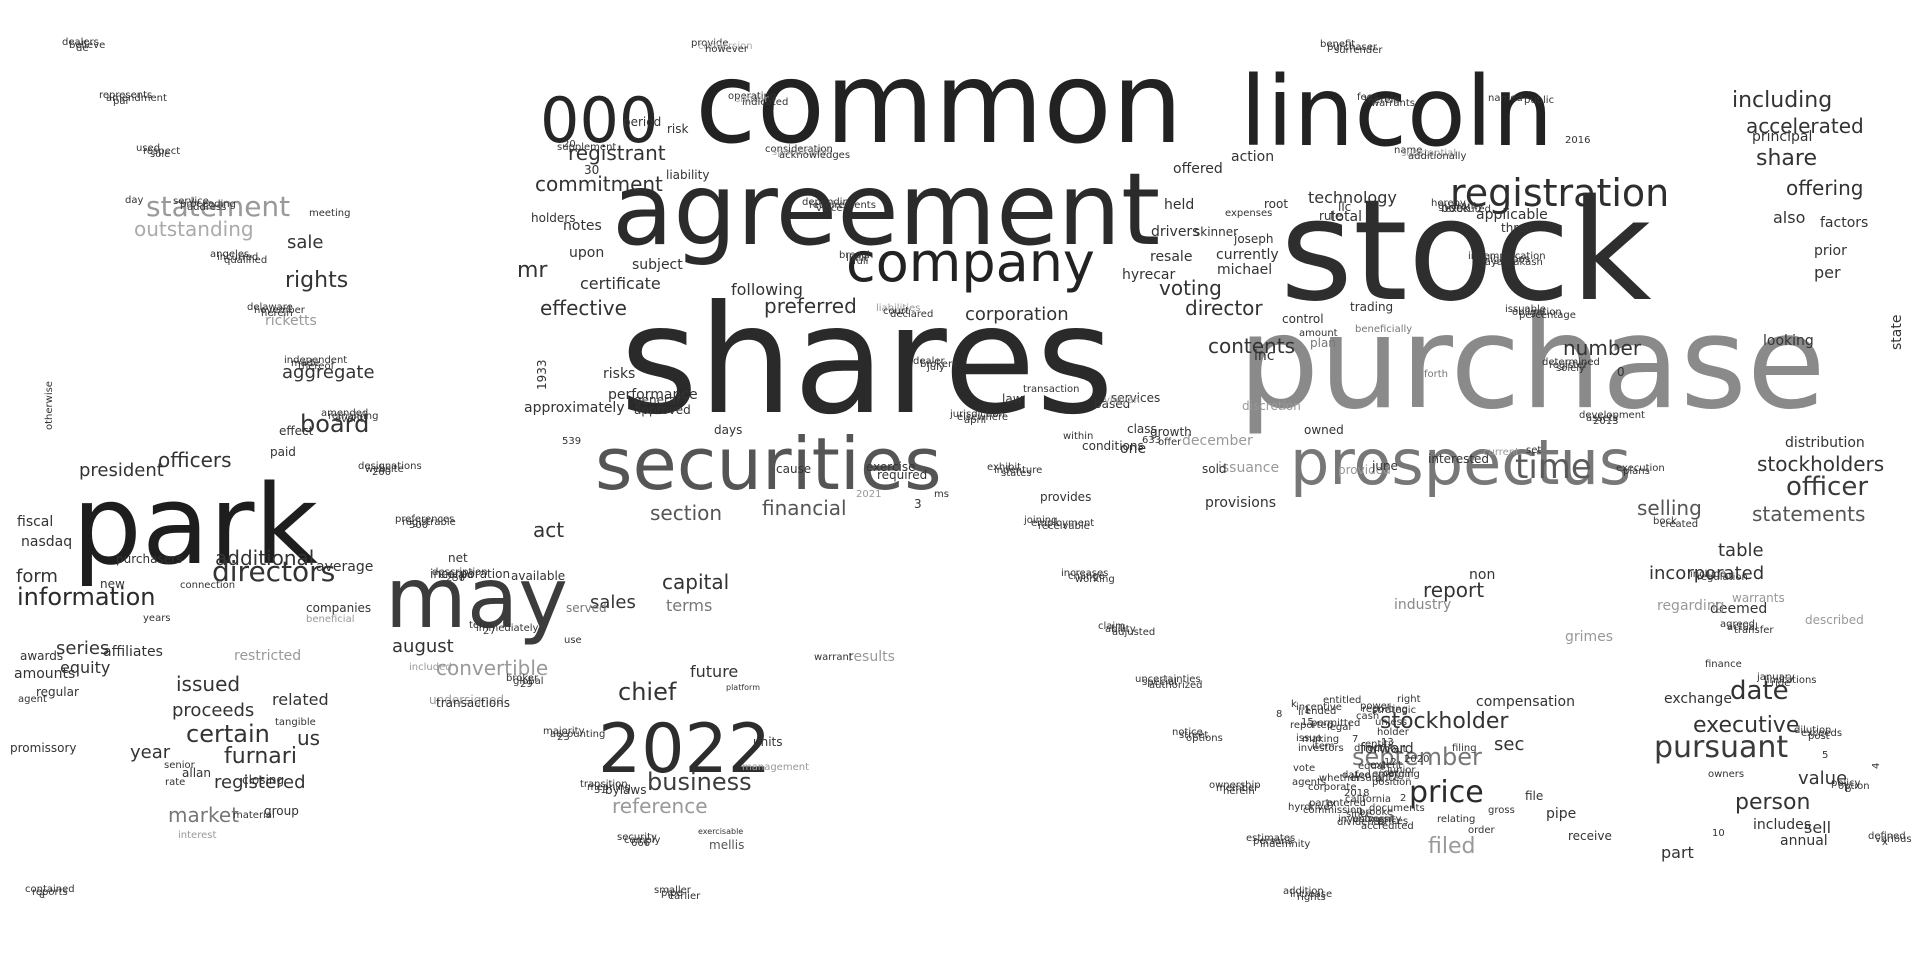 Image resolution: width=1920 pixels, height=960 pixels. Describe the element at coordinates (1204, 738) in the screenshot. I see `word-options-438: options` at that location.